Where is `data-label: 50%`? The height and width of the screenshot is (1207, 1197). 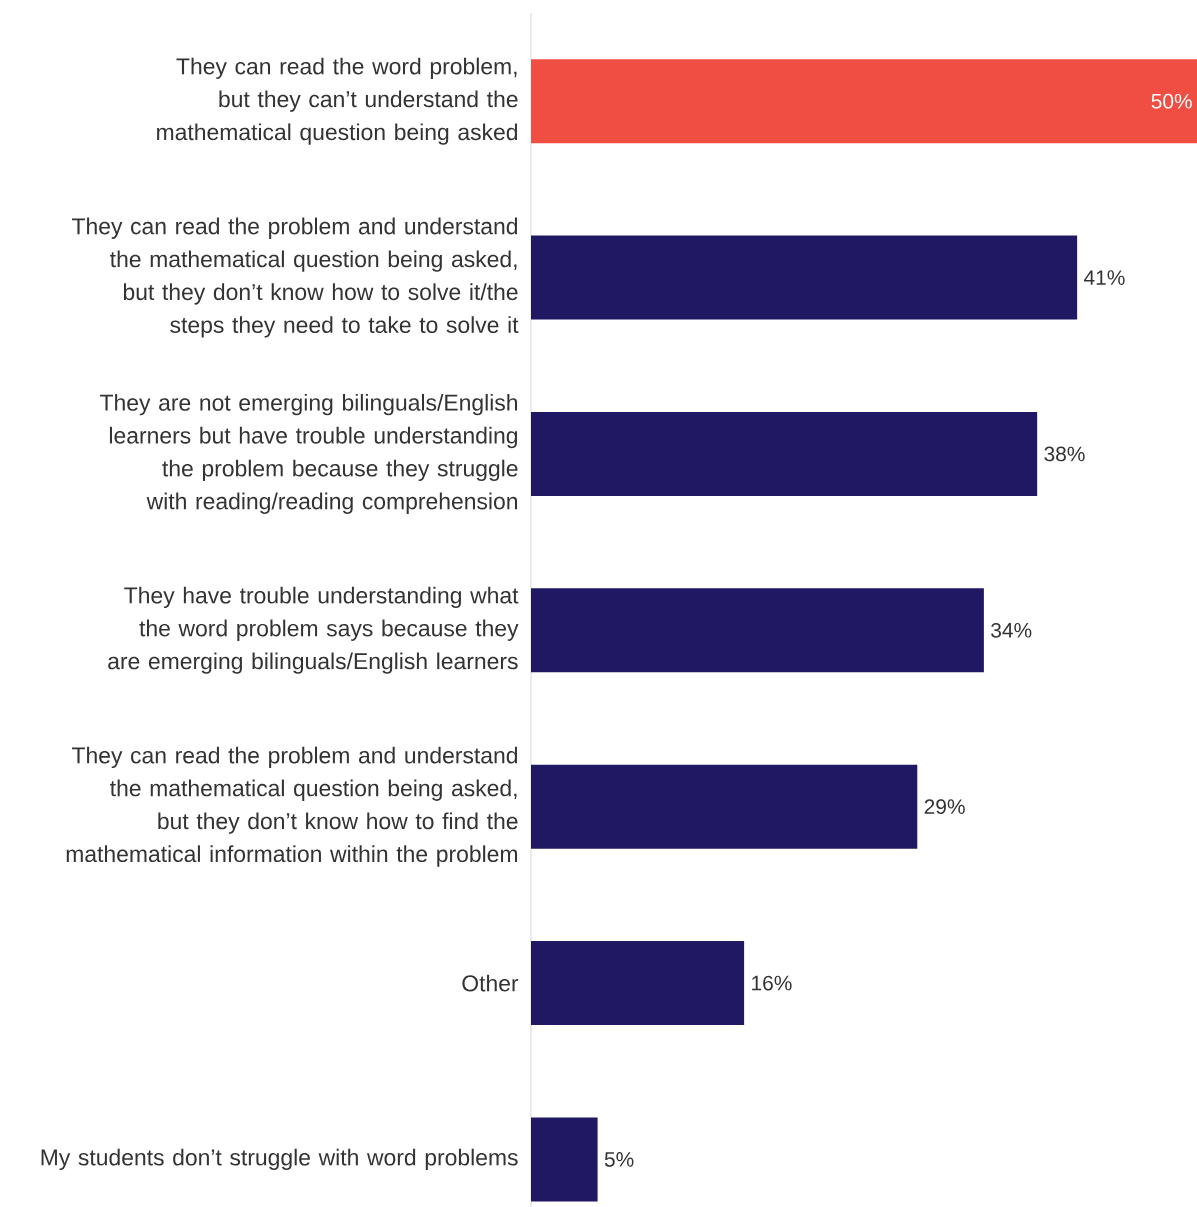
data-label: 50% is located at coordinates (1171, 101).